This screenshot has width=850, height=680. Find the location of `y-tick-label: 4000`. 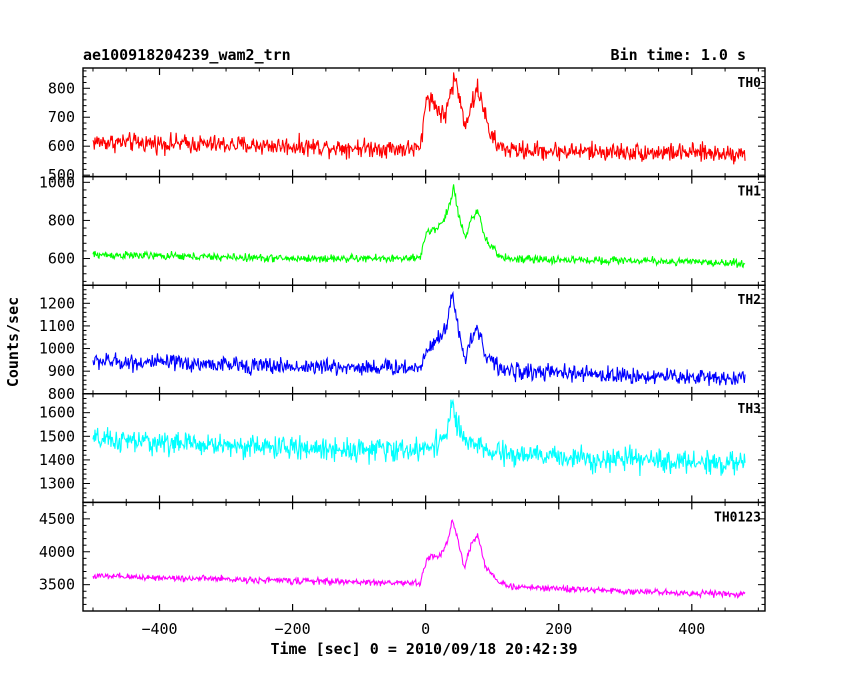

y-tick-label: 4000 is located at coordinates (57, 552).